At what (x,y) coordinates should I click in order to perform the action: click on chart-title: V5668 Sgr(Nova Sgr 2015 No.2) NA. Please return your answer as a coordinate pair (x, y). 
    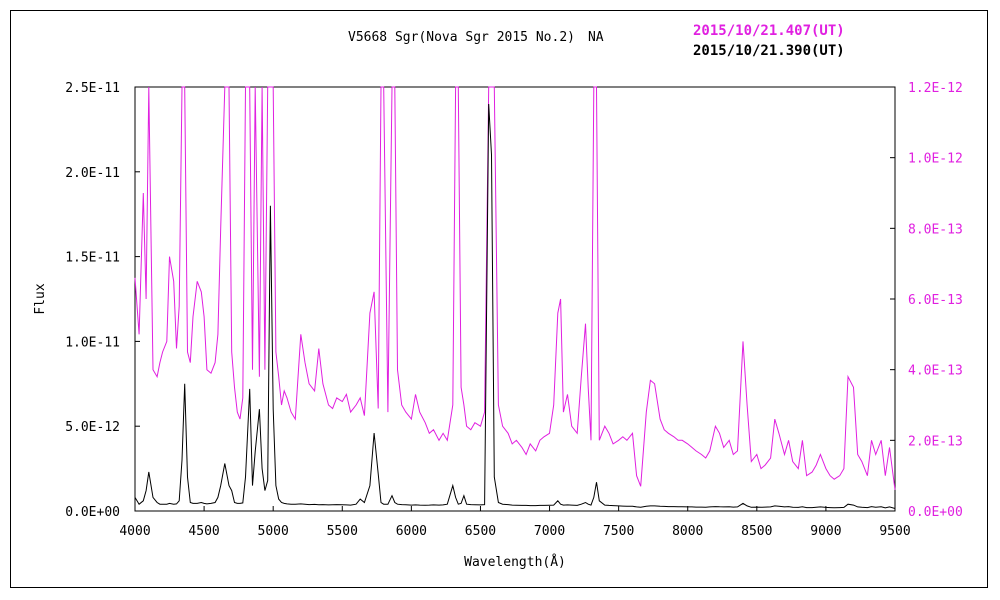
    Looking at the image, I should click on (476, 37).